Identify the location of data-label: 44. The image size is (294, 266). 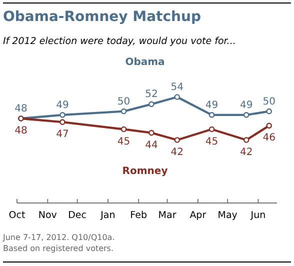
(151, 145).